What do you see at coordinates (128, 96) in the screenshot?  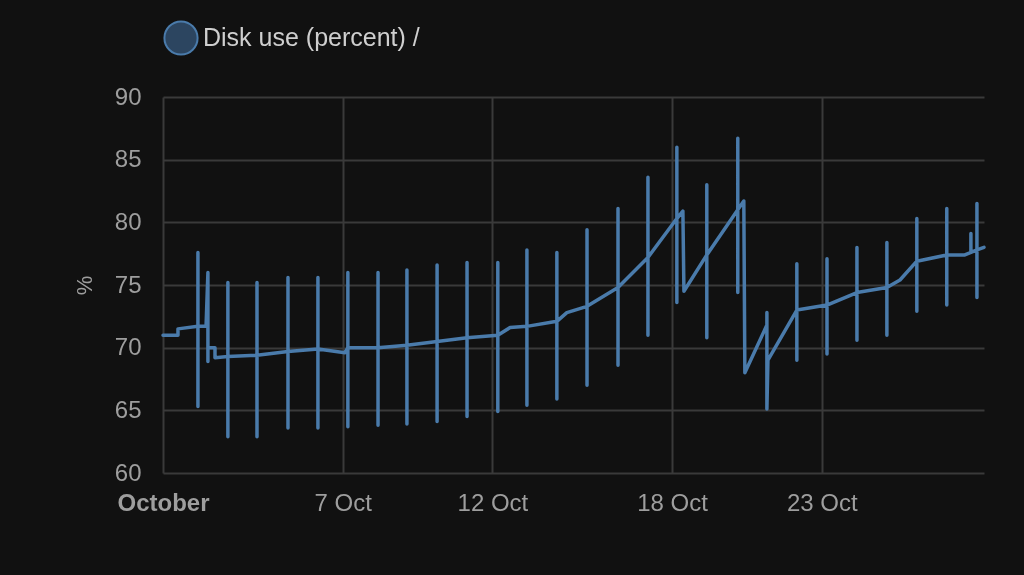 I see `y-tick-label: 90` at bounding box center [128, 96].